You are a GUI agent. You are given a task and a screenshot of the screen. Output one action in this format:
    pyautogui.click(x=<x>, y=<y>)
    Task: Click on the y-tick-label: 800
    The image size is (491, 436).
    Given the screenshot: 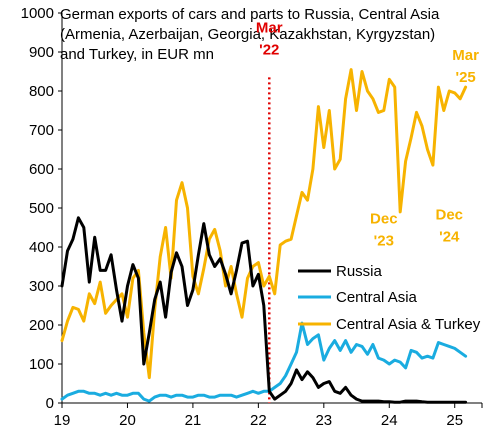 What is the action you would take?
    pyautogui.click(x=41, y=91)
    